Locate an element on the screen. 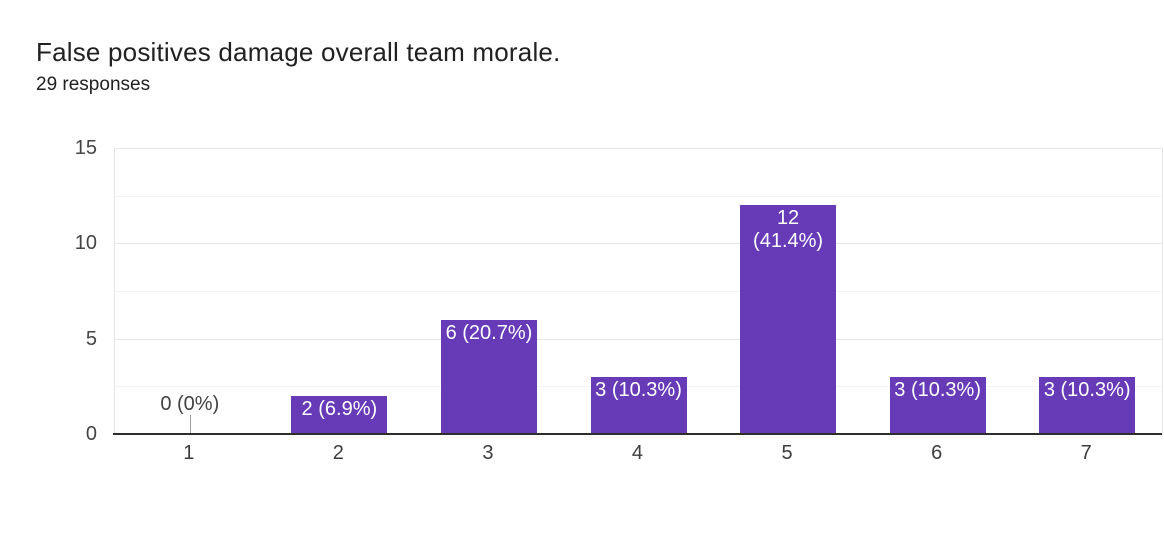  bar-category-7: 3 (10.3%) is located at coordinates (1087, 405).